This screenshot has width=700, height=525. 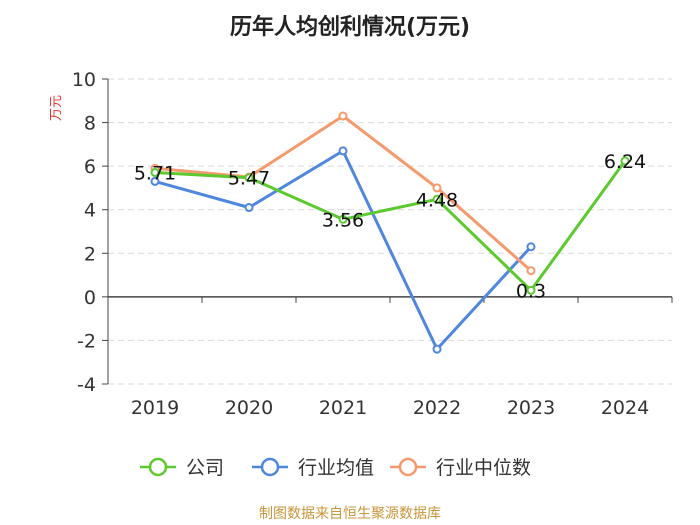 What do you see at coordinates (84, 80) in the screenshot?
I see `y-tick-label-7: 10` at bounding box center [84, 80].